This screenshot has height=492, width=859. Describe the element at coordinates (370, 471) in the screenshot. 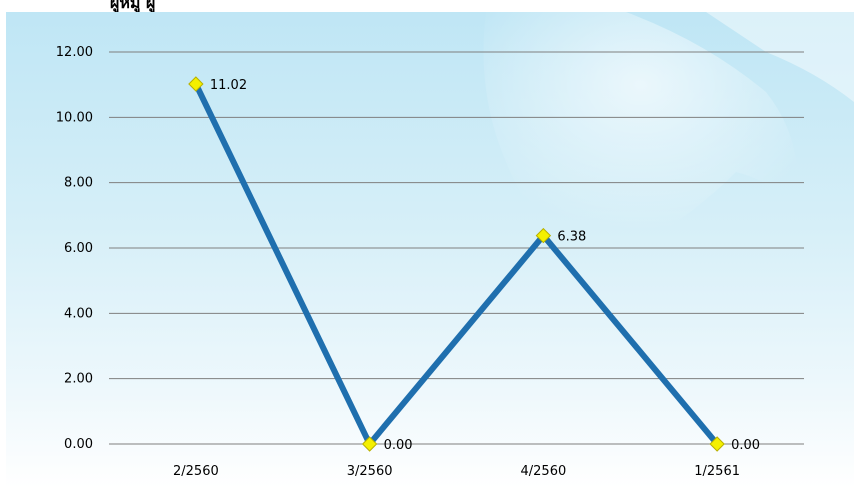

I see `x-tick-label: 3/2560` at that location.